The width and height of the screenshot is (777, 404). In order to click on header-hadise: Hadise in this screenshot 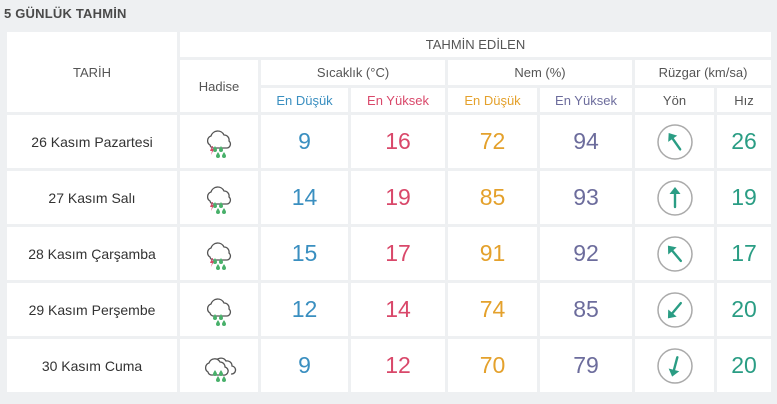, I will do `click(219, 86)`.